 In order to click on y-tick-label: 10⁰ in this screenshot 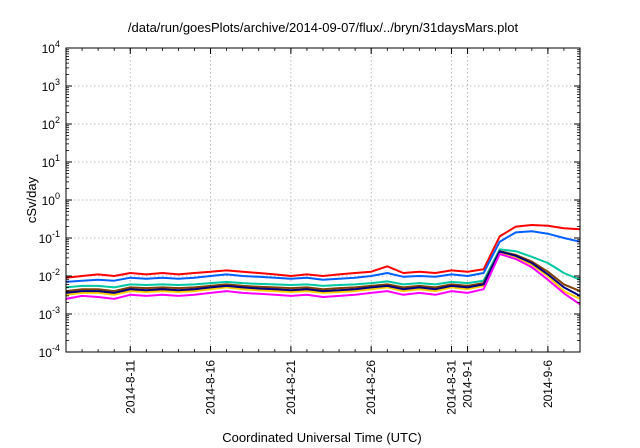, I will do `click(51, 199)`.